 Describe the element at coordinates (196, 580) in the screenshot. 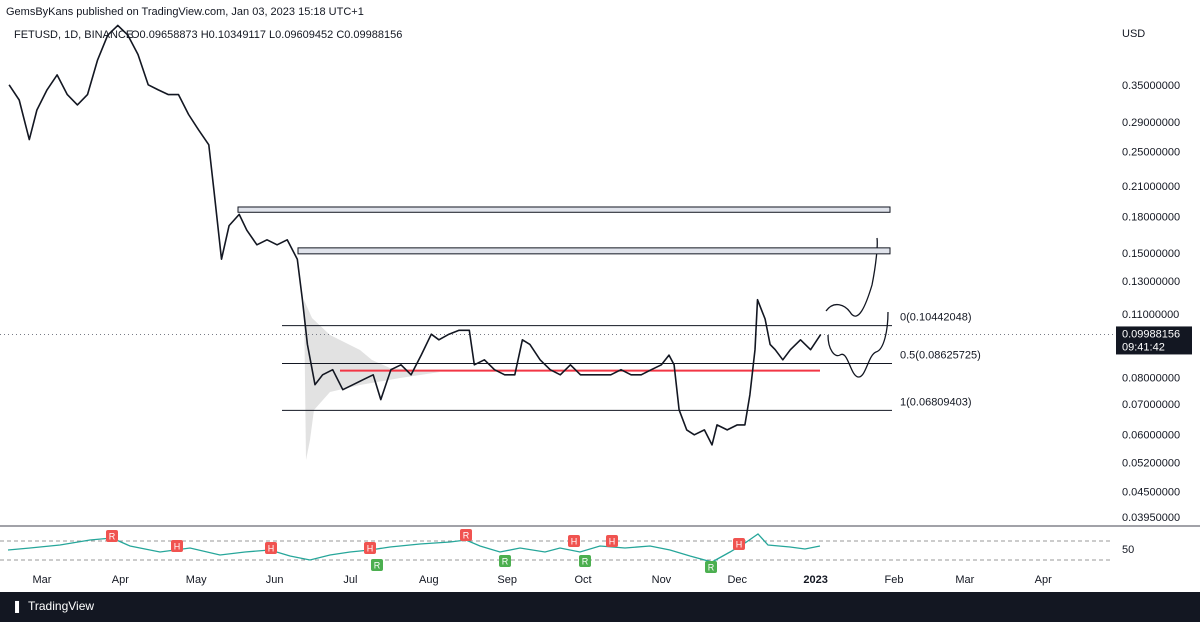

I see `x-tick-label: May` at that location.